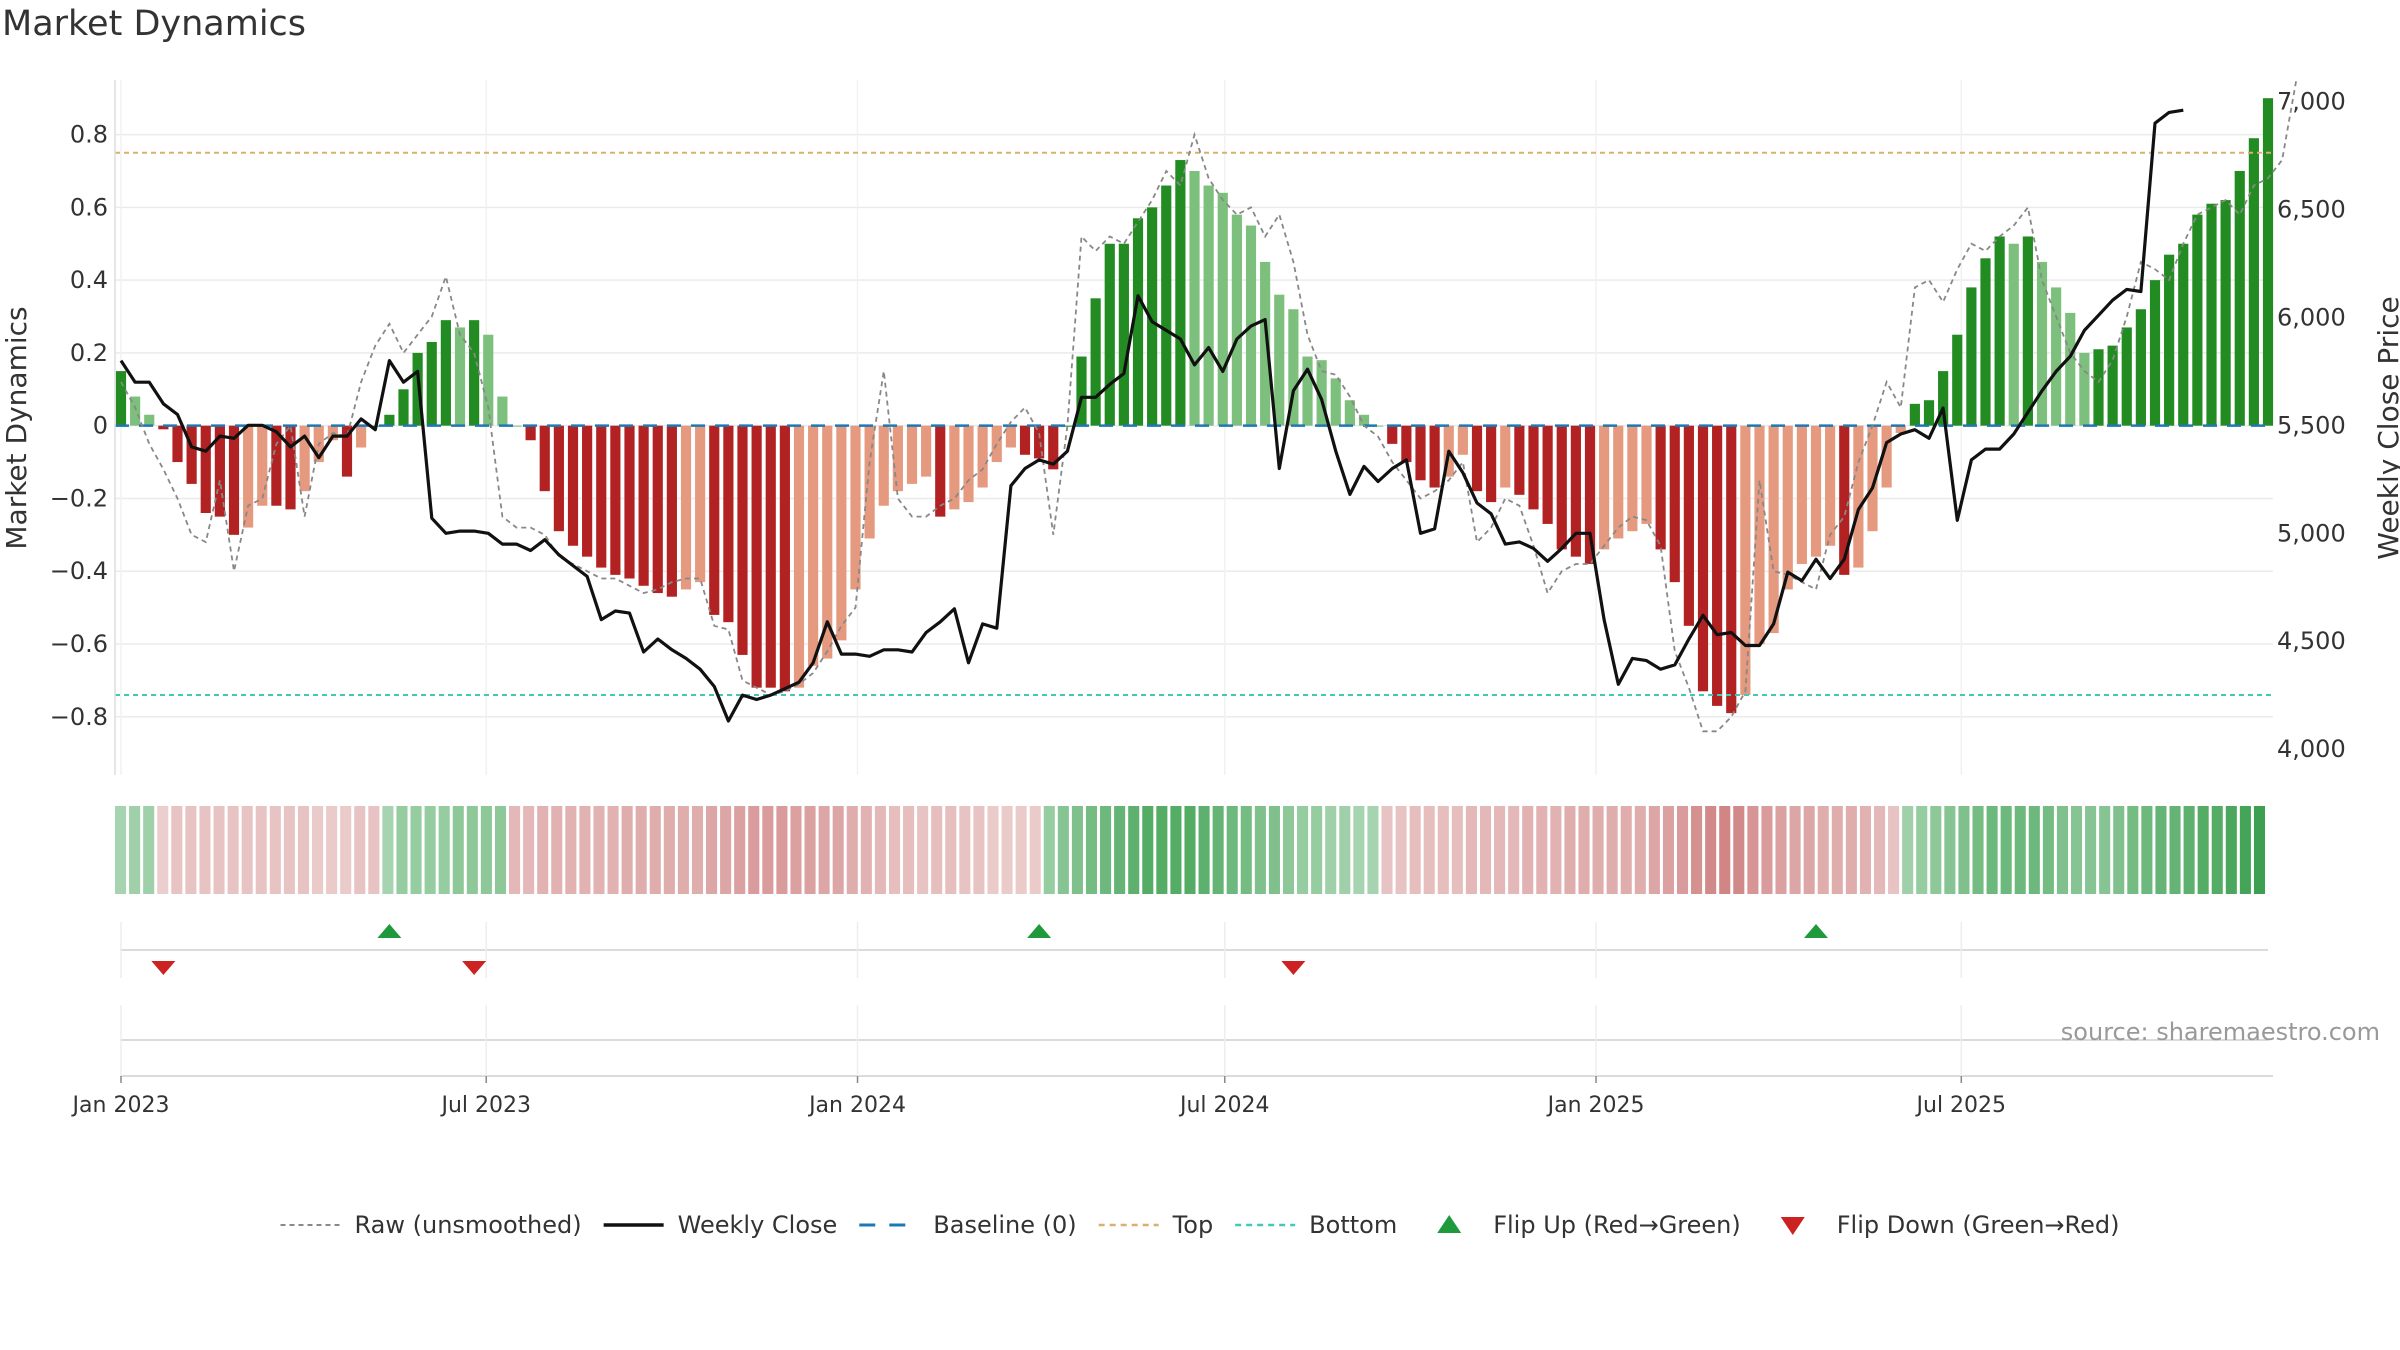 The image size is (2400, 1350). I want to click on legend-swatch, so click(1449, 1224).